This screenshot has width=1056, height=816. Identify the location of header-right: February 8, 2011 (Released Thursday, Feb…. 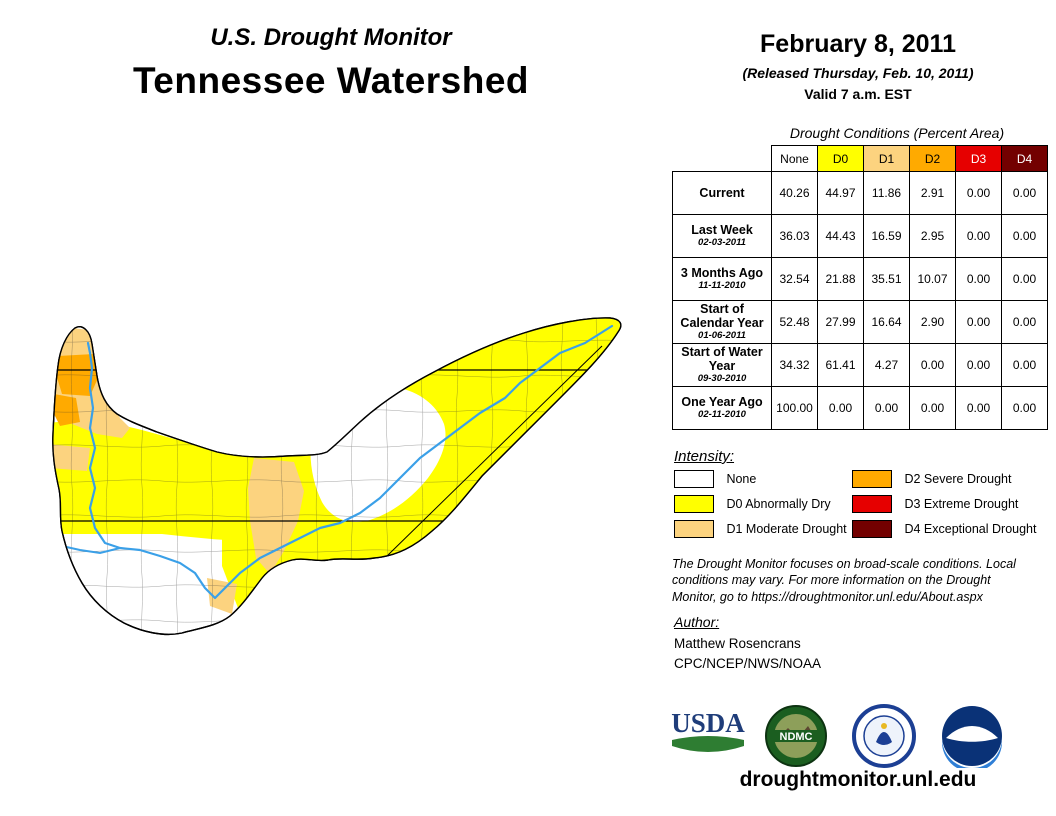
(858, 66).